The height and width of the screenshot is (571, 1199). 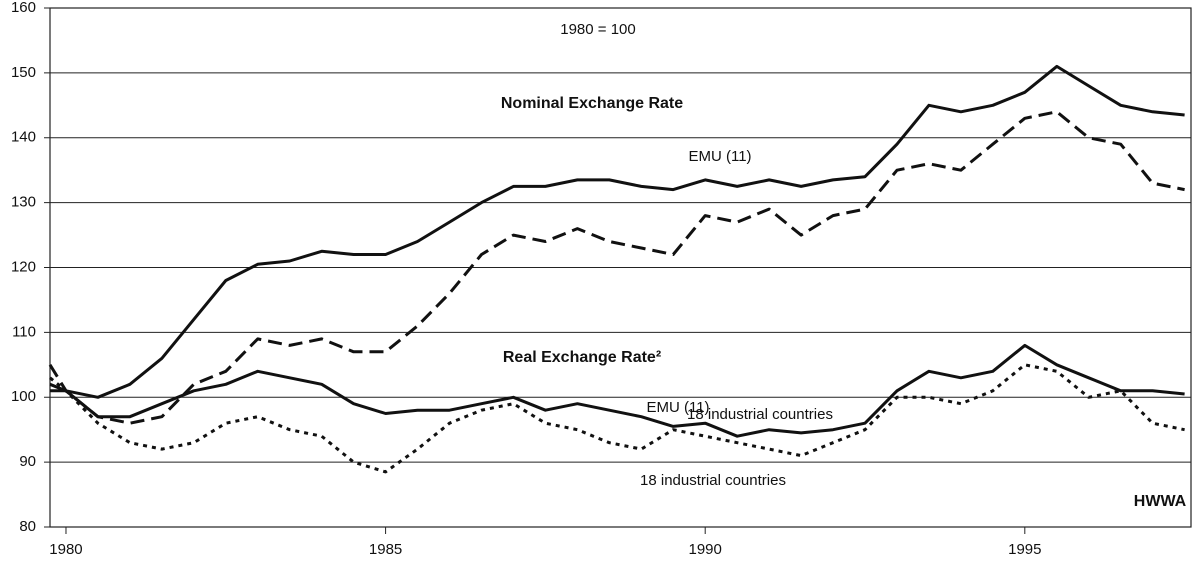 What do you see at coordinates (582, 357) in the screenshot?
I see `annotation: Real Exchange Rate²` at bounding box center [582, 357].